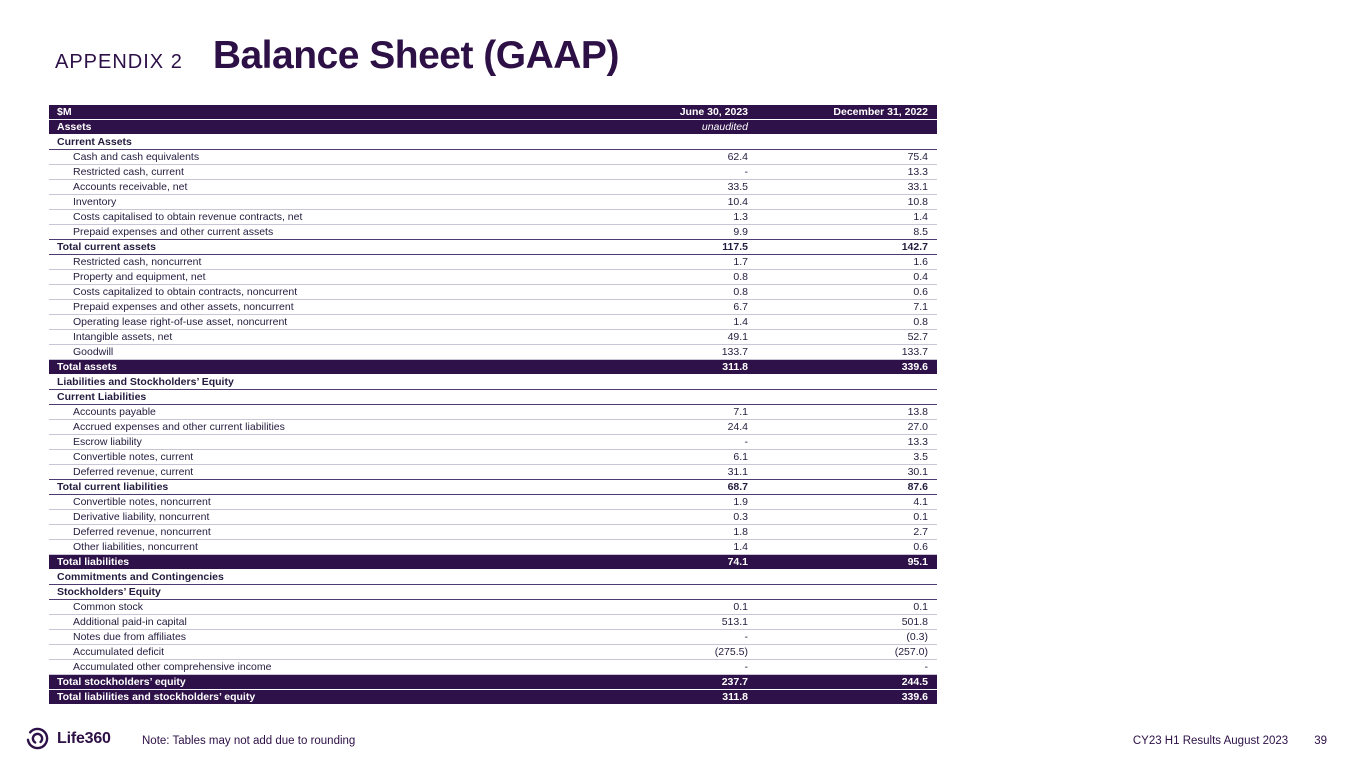  What do you see at coordinates (740, 501) in the screenshot?
I see `row-value-june: 1.9` at bounding box center [740, 501].